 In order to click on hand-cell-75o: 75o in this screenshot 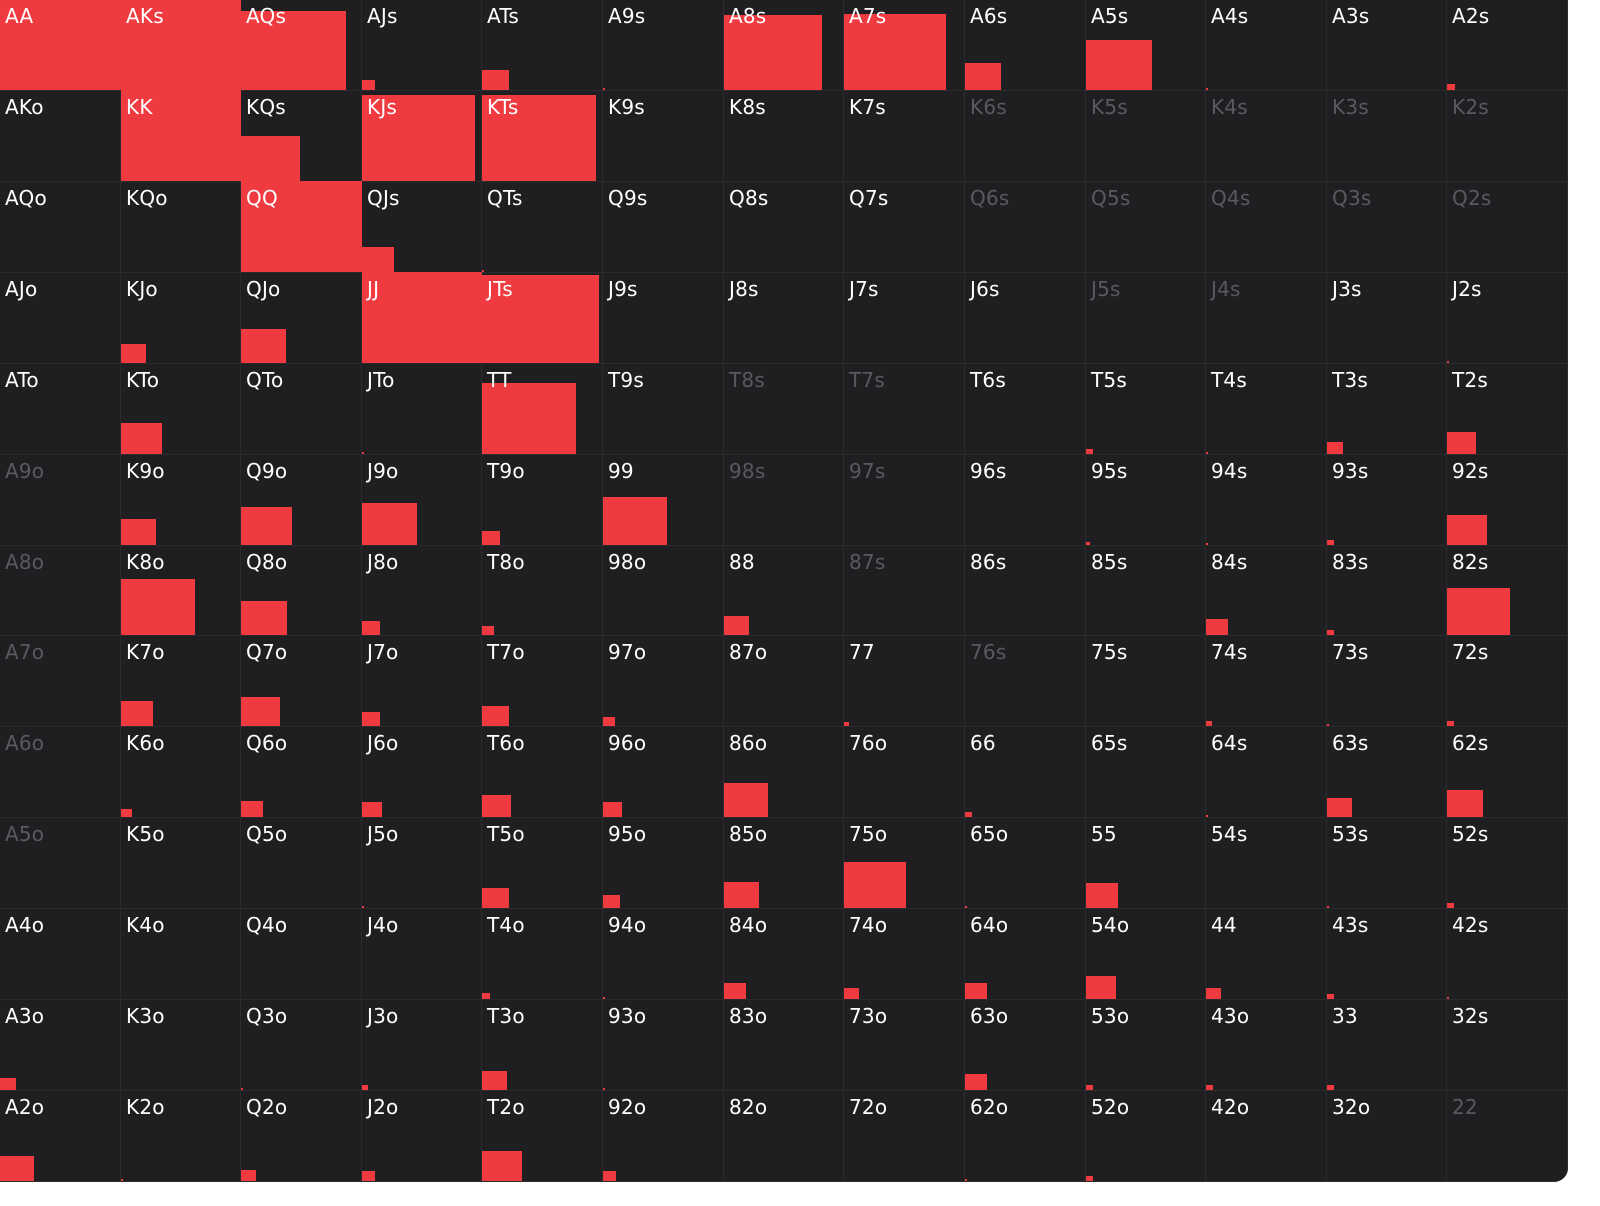, I will do `click(904, 863)`.